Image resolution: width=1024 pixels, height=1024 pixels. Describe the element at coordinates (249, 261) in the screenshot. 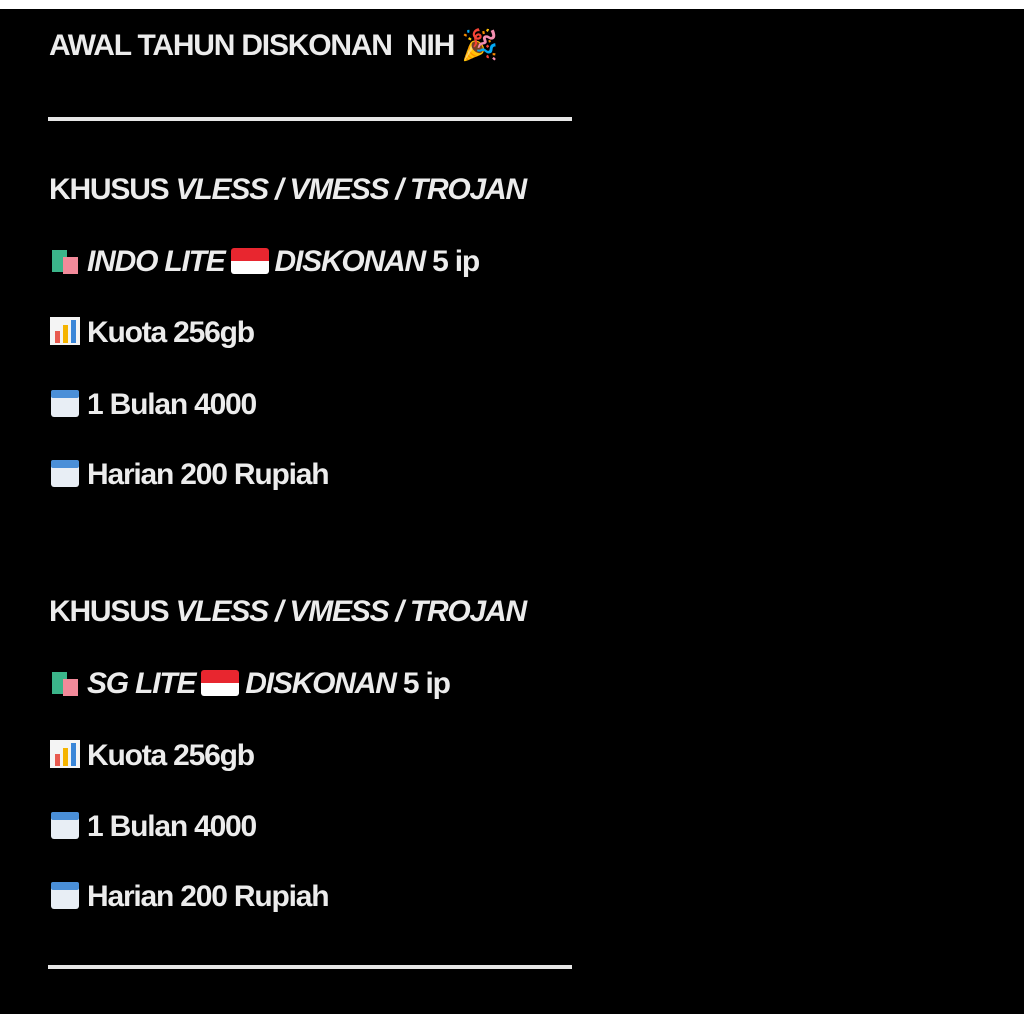

I see `indonesia-flag-icon` at that location.